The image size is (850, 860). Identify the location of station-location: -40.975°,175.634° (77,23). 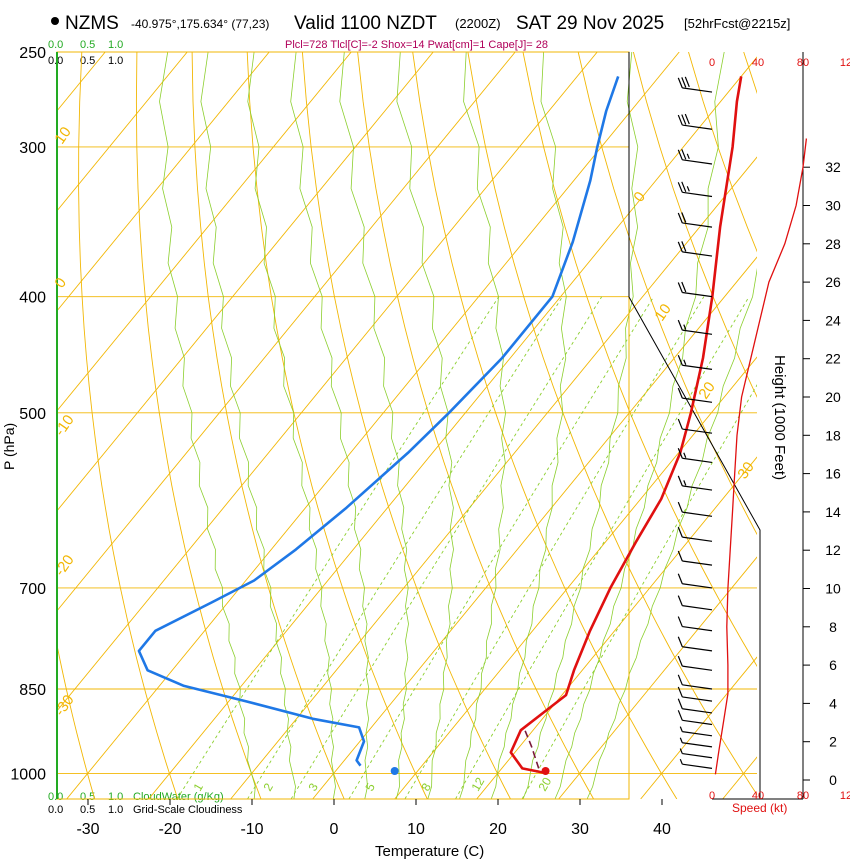
(200, 24).